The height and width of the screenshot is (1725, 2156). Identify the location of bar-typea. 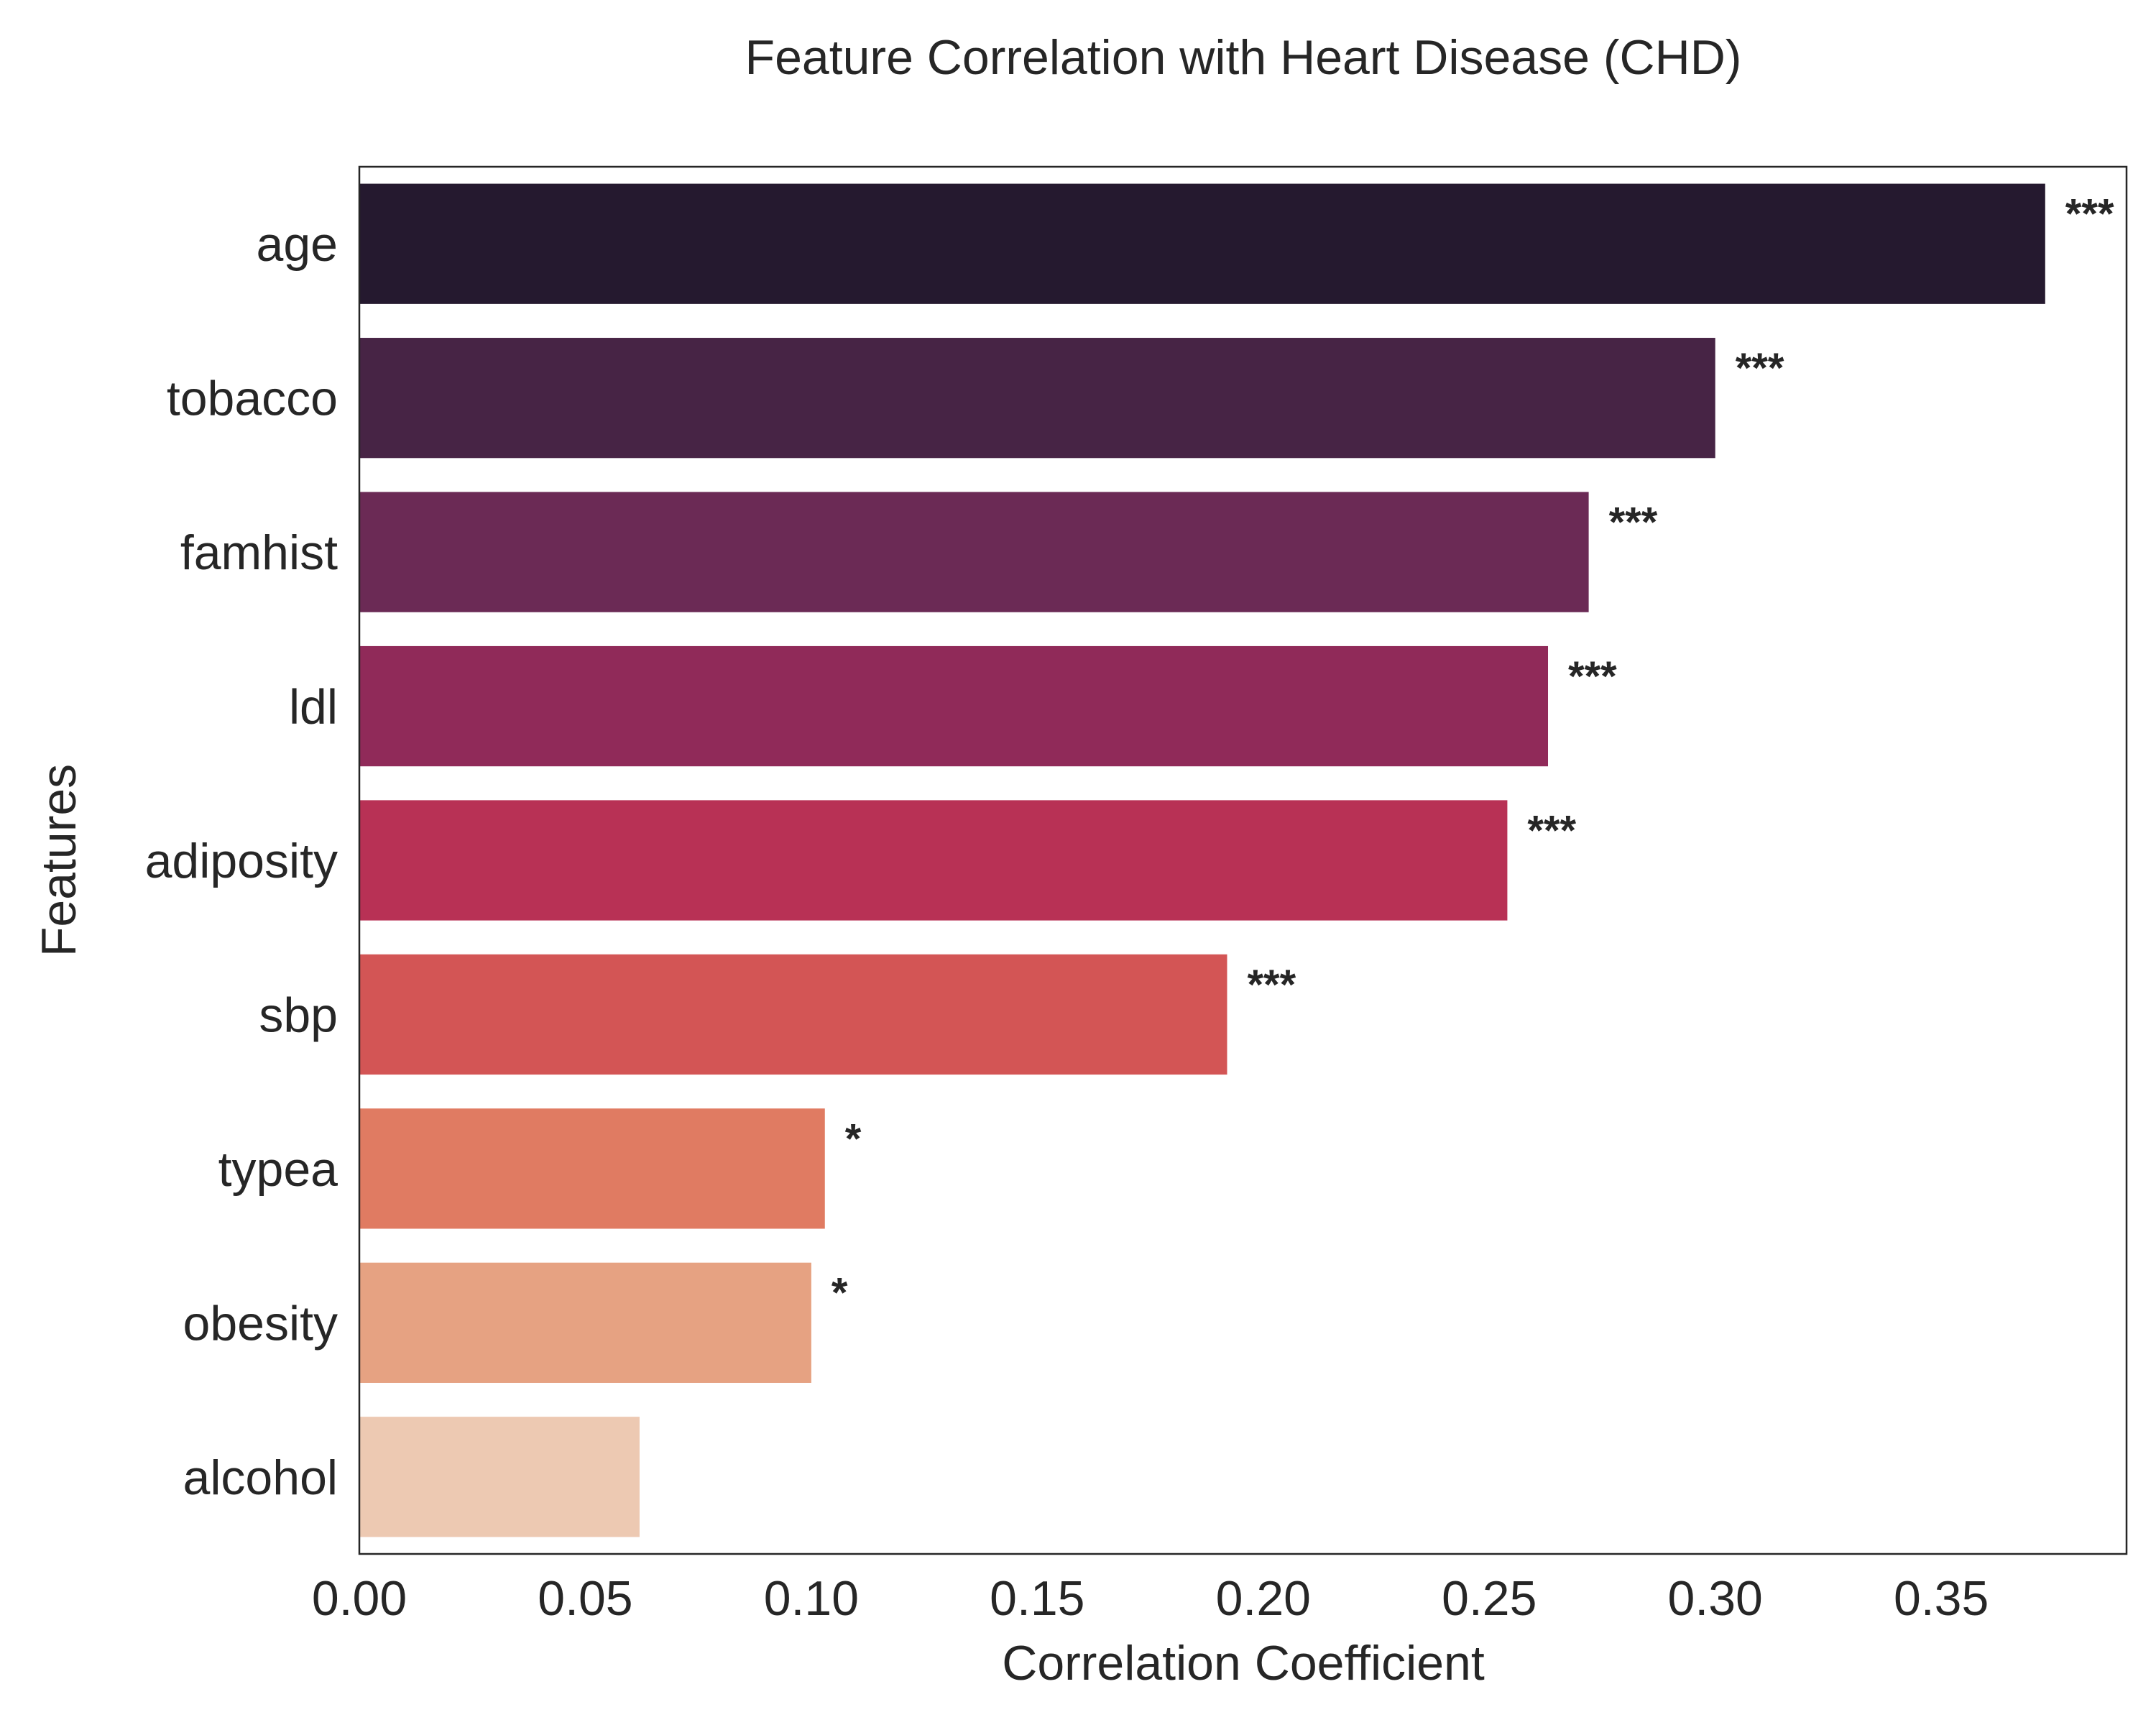
(592, 1168).